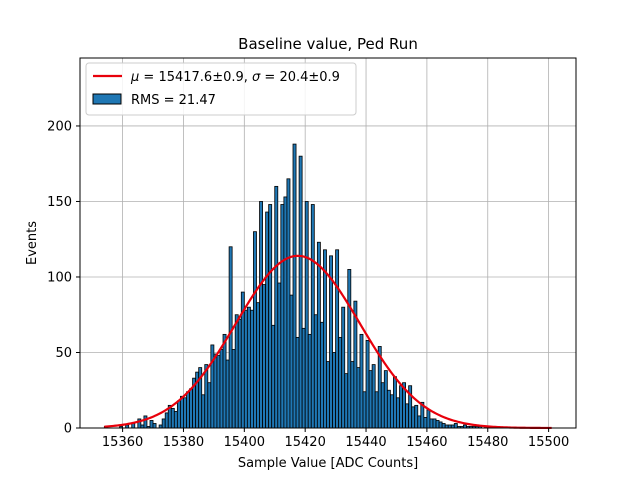 The image size is (640, 480). Describe the element at coordinates (32, 243) in the screenshot. I see `y-axis-label: Events` at that location.